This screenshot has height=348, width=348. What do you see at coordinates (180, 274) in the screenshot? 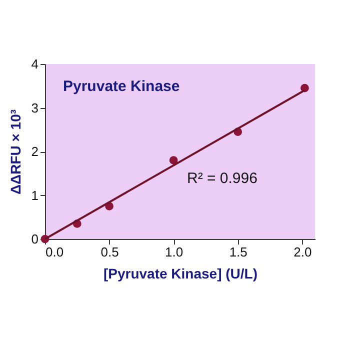
I see `x-axis-title: [Pyruvate Kinase] (U/L)` at bounding box center [180, 274].